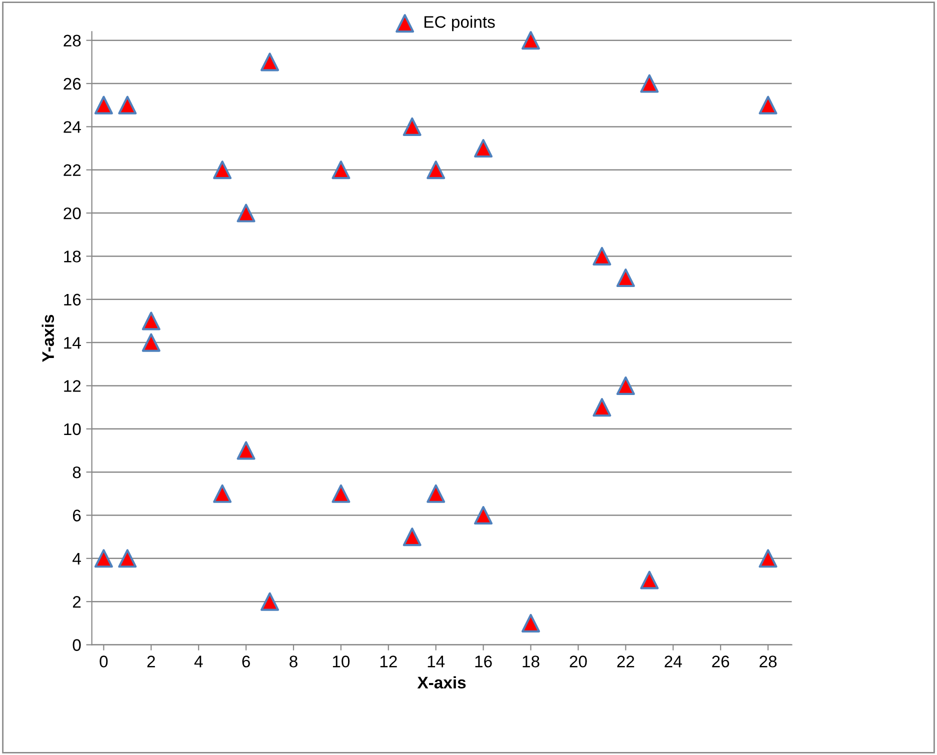 This screenshot has width=937, height=755. Describe the element at coordinates (72, 343) in the screenshot. I see `y-tick-label: 14` at that location.